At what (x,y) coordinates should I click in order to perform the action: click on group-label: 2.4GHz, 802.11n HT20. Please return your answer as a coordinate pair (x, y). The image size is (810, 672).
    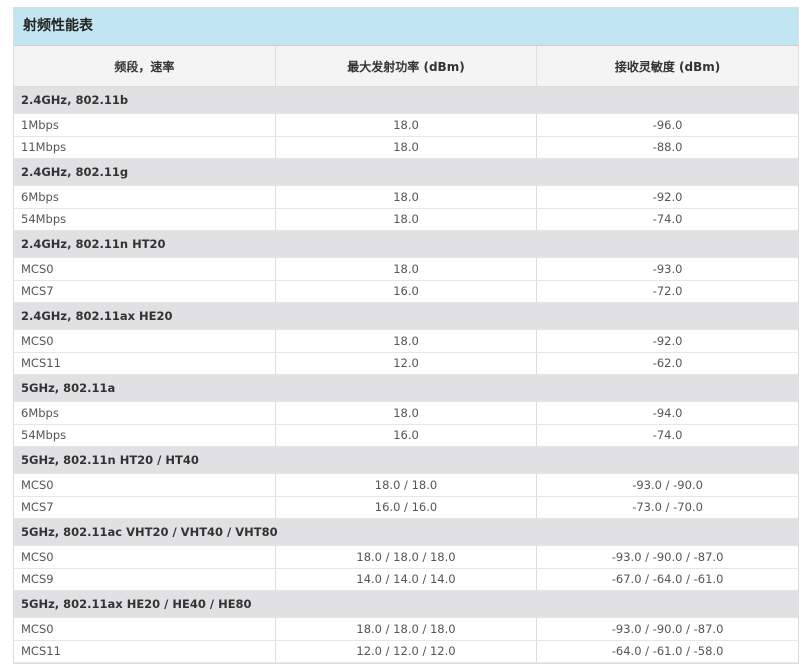
    Looking at the image, I should click on (406, 244).